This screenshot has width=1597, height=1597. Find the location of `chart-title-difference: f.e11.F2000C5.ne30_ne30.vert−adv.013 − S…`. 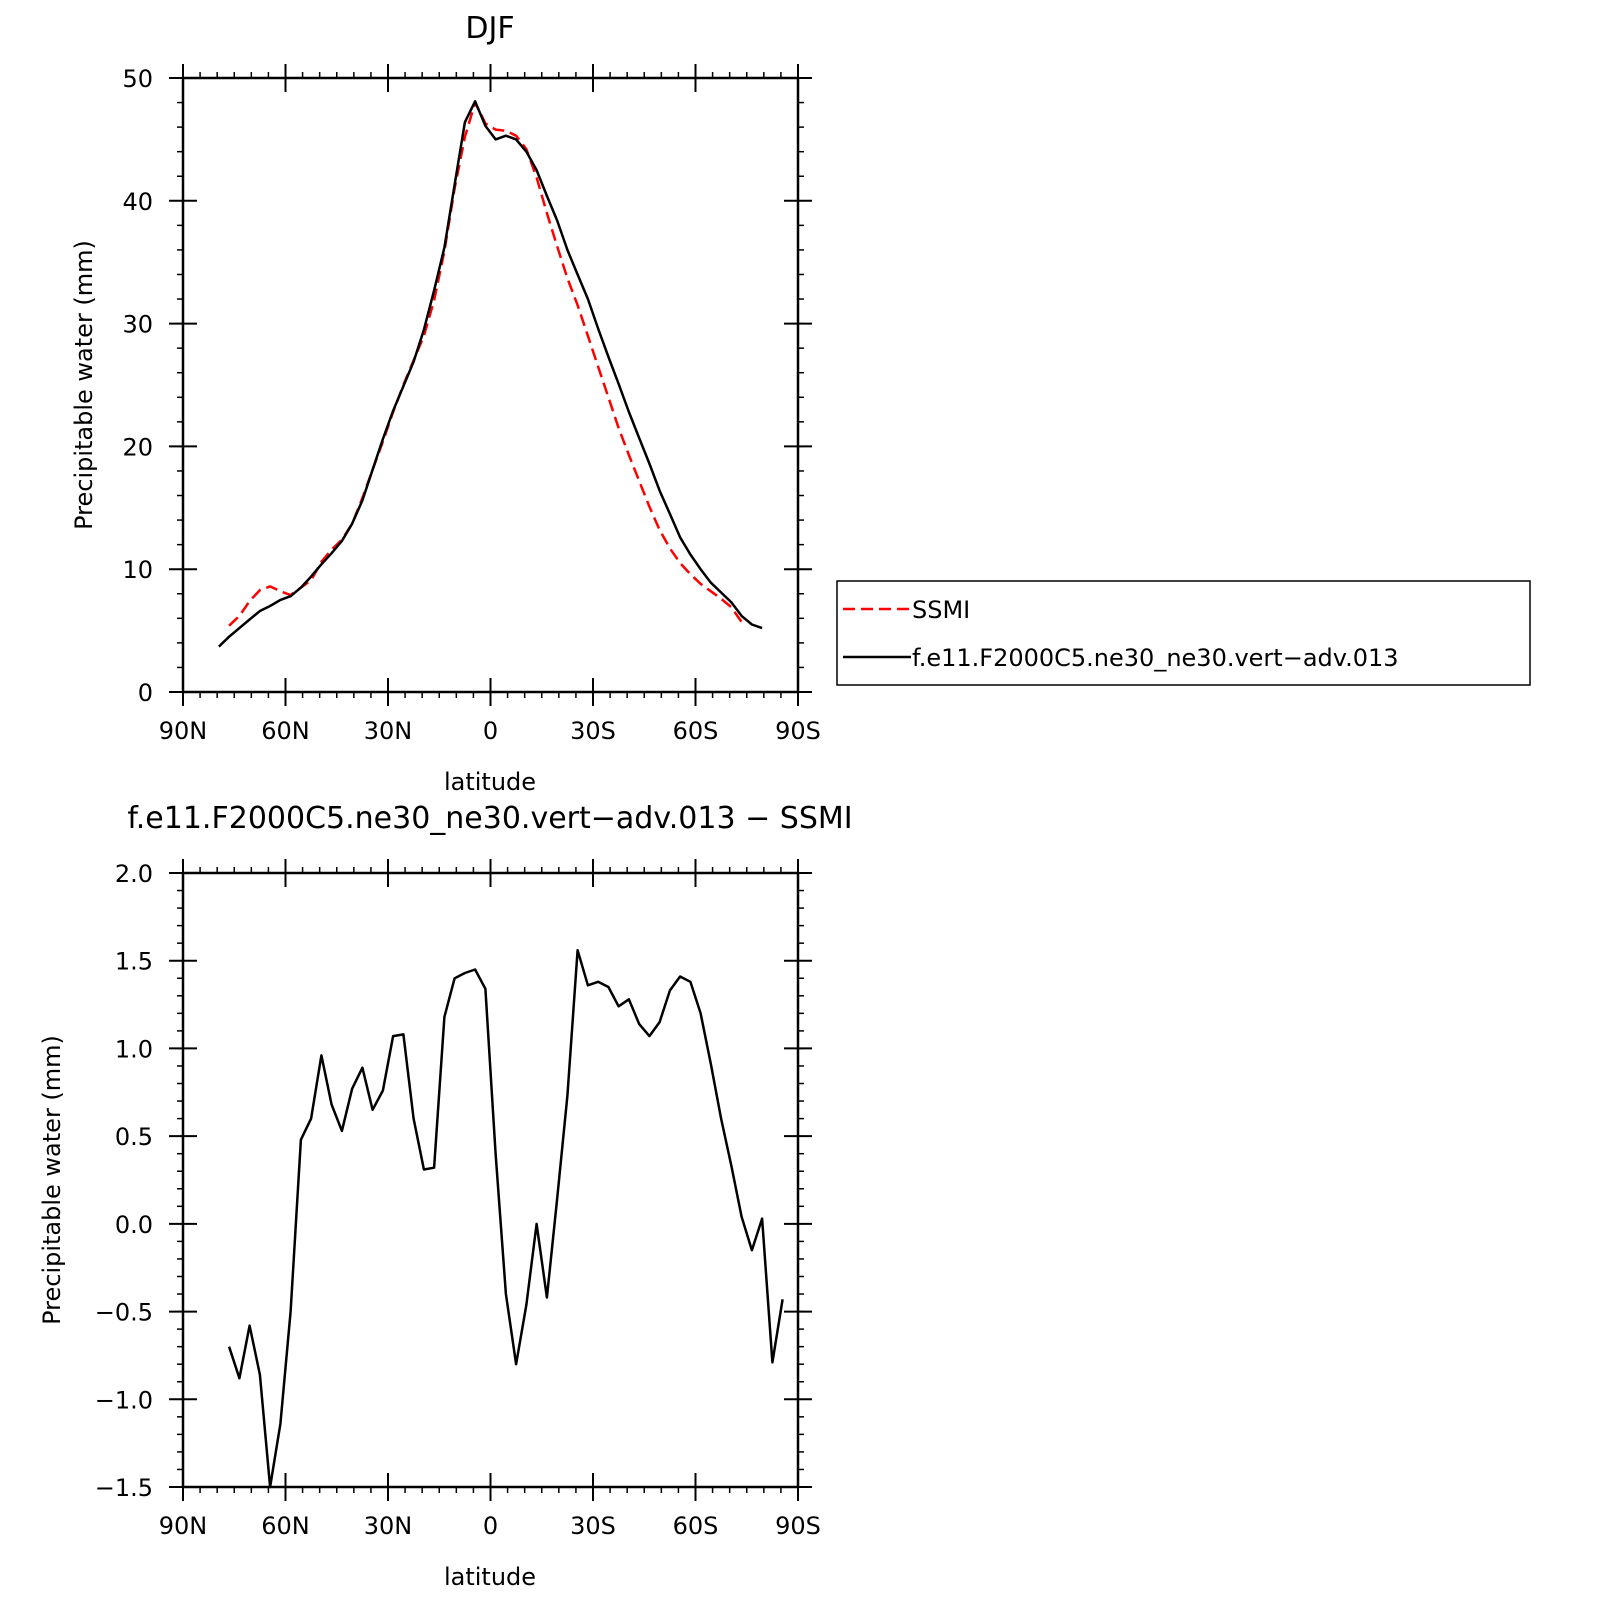

chart-title-difference: f.e11.F2000C5.ne30_ne30.vert−adv.013 − S… is located at coordinates (489, 818).